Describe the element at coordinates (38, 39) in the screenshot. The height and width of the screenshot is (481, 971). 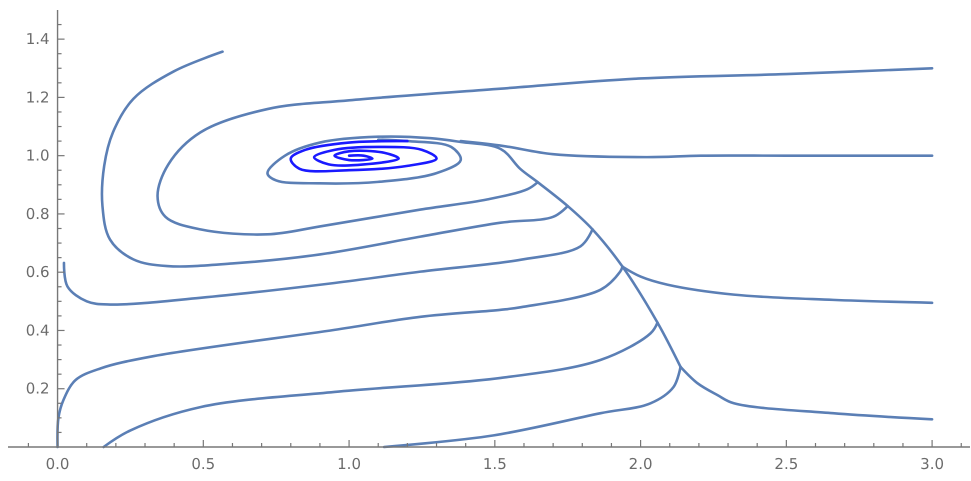
I see `y-tick-label: 1.4` at that location.